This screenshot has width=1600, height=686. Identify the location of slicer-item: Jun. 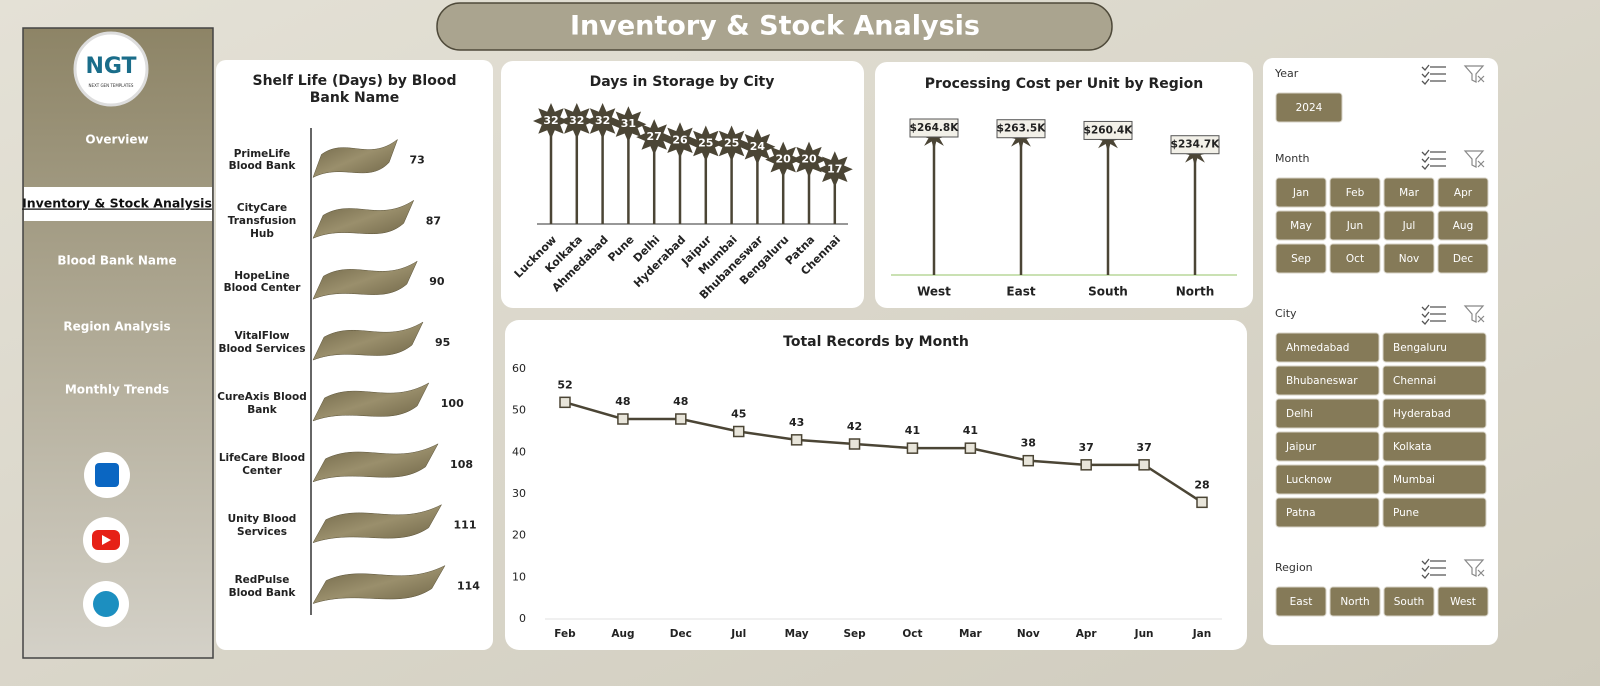
(1354, 226).